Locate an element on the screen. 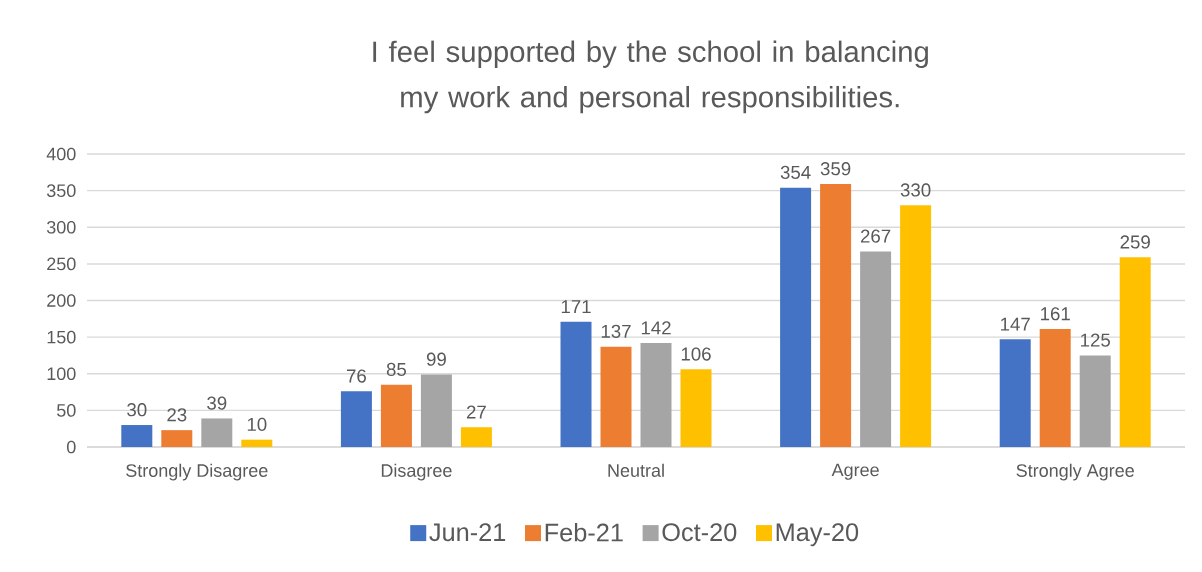  data-label: 330 is located at coordinates (915, 190).